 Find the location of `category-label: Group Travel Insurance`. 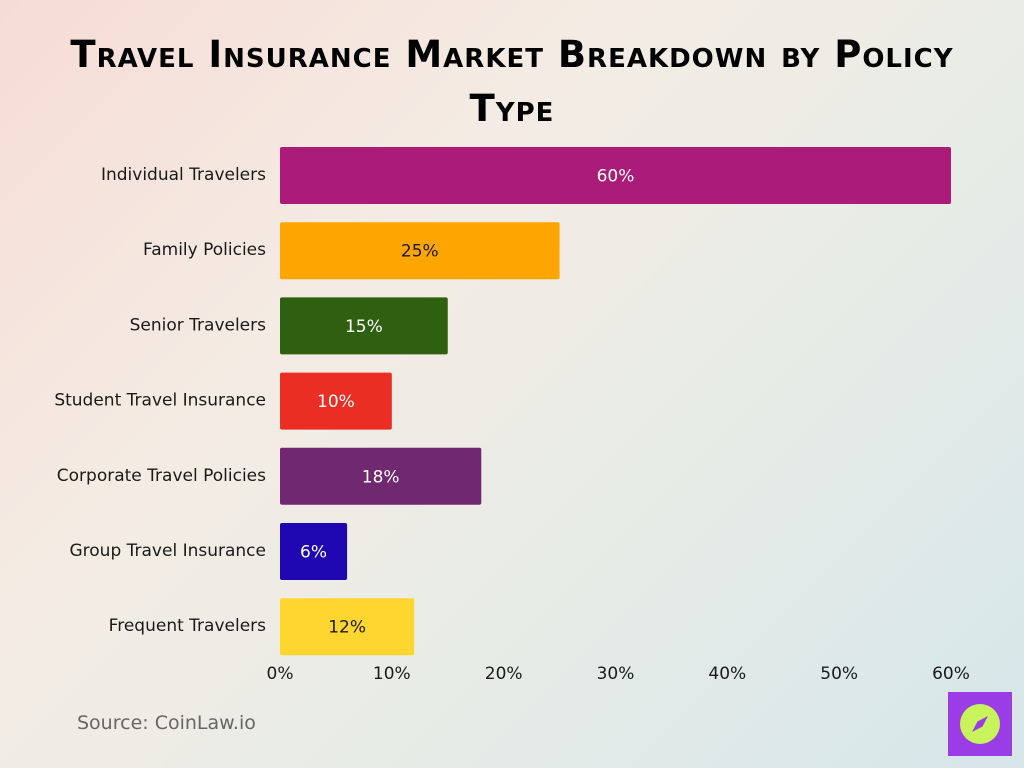

category-label: Group Travel Insurance is located at coordinates (167, 551).